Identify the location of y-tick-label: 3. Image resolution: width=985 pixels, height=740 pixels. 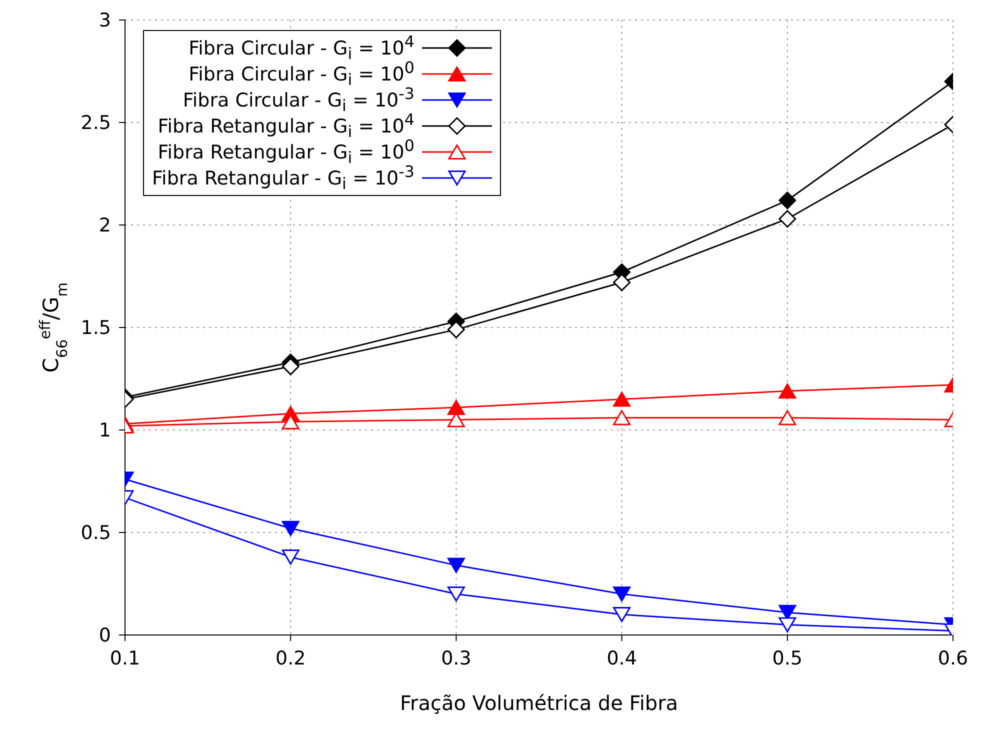
(104, 21).